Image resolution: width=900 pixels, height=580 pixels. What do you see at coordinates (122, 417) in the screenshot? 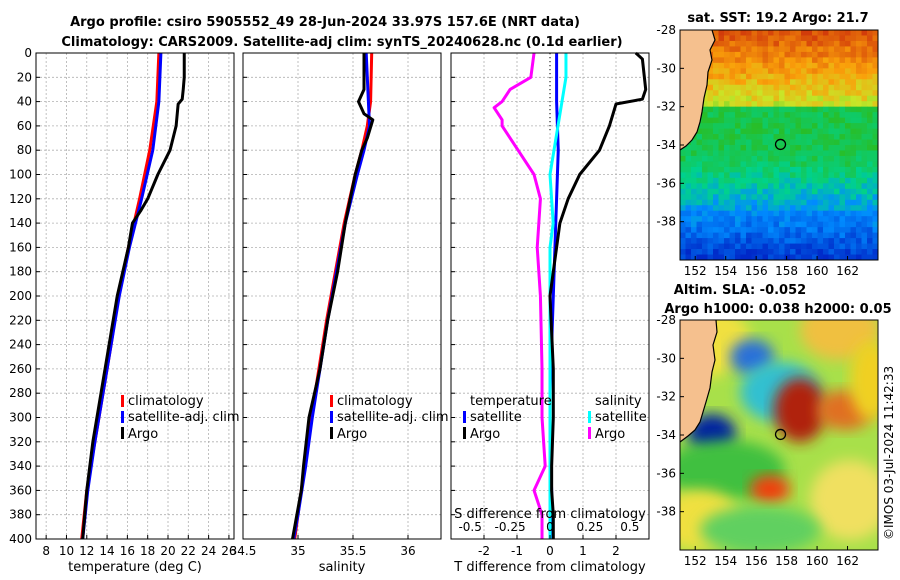
I see `legend-swatch-satellite` at bounding box center [122, 417].